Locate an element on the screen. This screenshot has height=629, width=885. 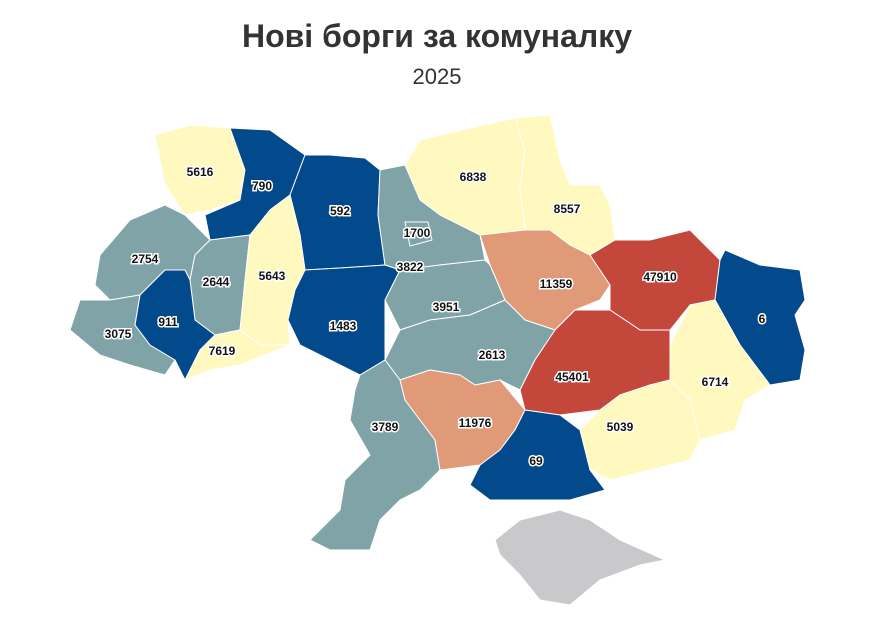
region-value: 11359 is located at coordinates (556, 284).